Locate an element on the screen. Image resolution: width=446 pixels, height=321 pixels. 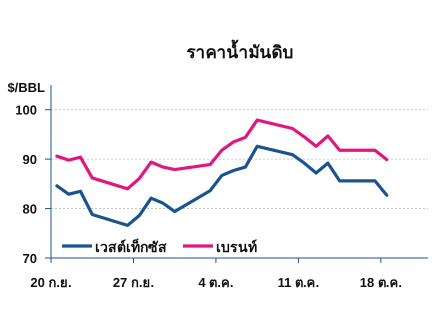
y-tick-label: 90 is located at coordinates (29, 160).